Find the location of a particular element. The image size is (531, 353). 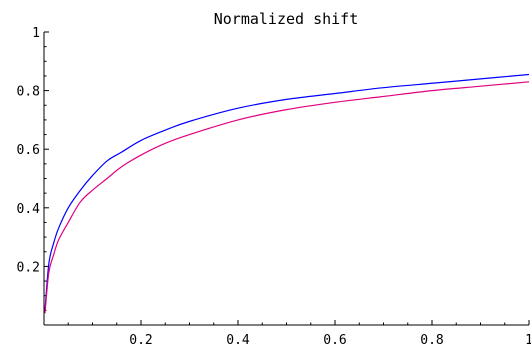

y-tick-label: 0.8 is located at coordinates (28, 92).